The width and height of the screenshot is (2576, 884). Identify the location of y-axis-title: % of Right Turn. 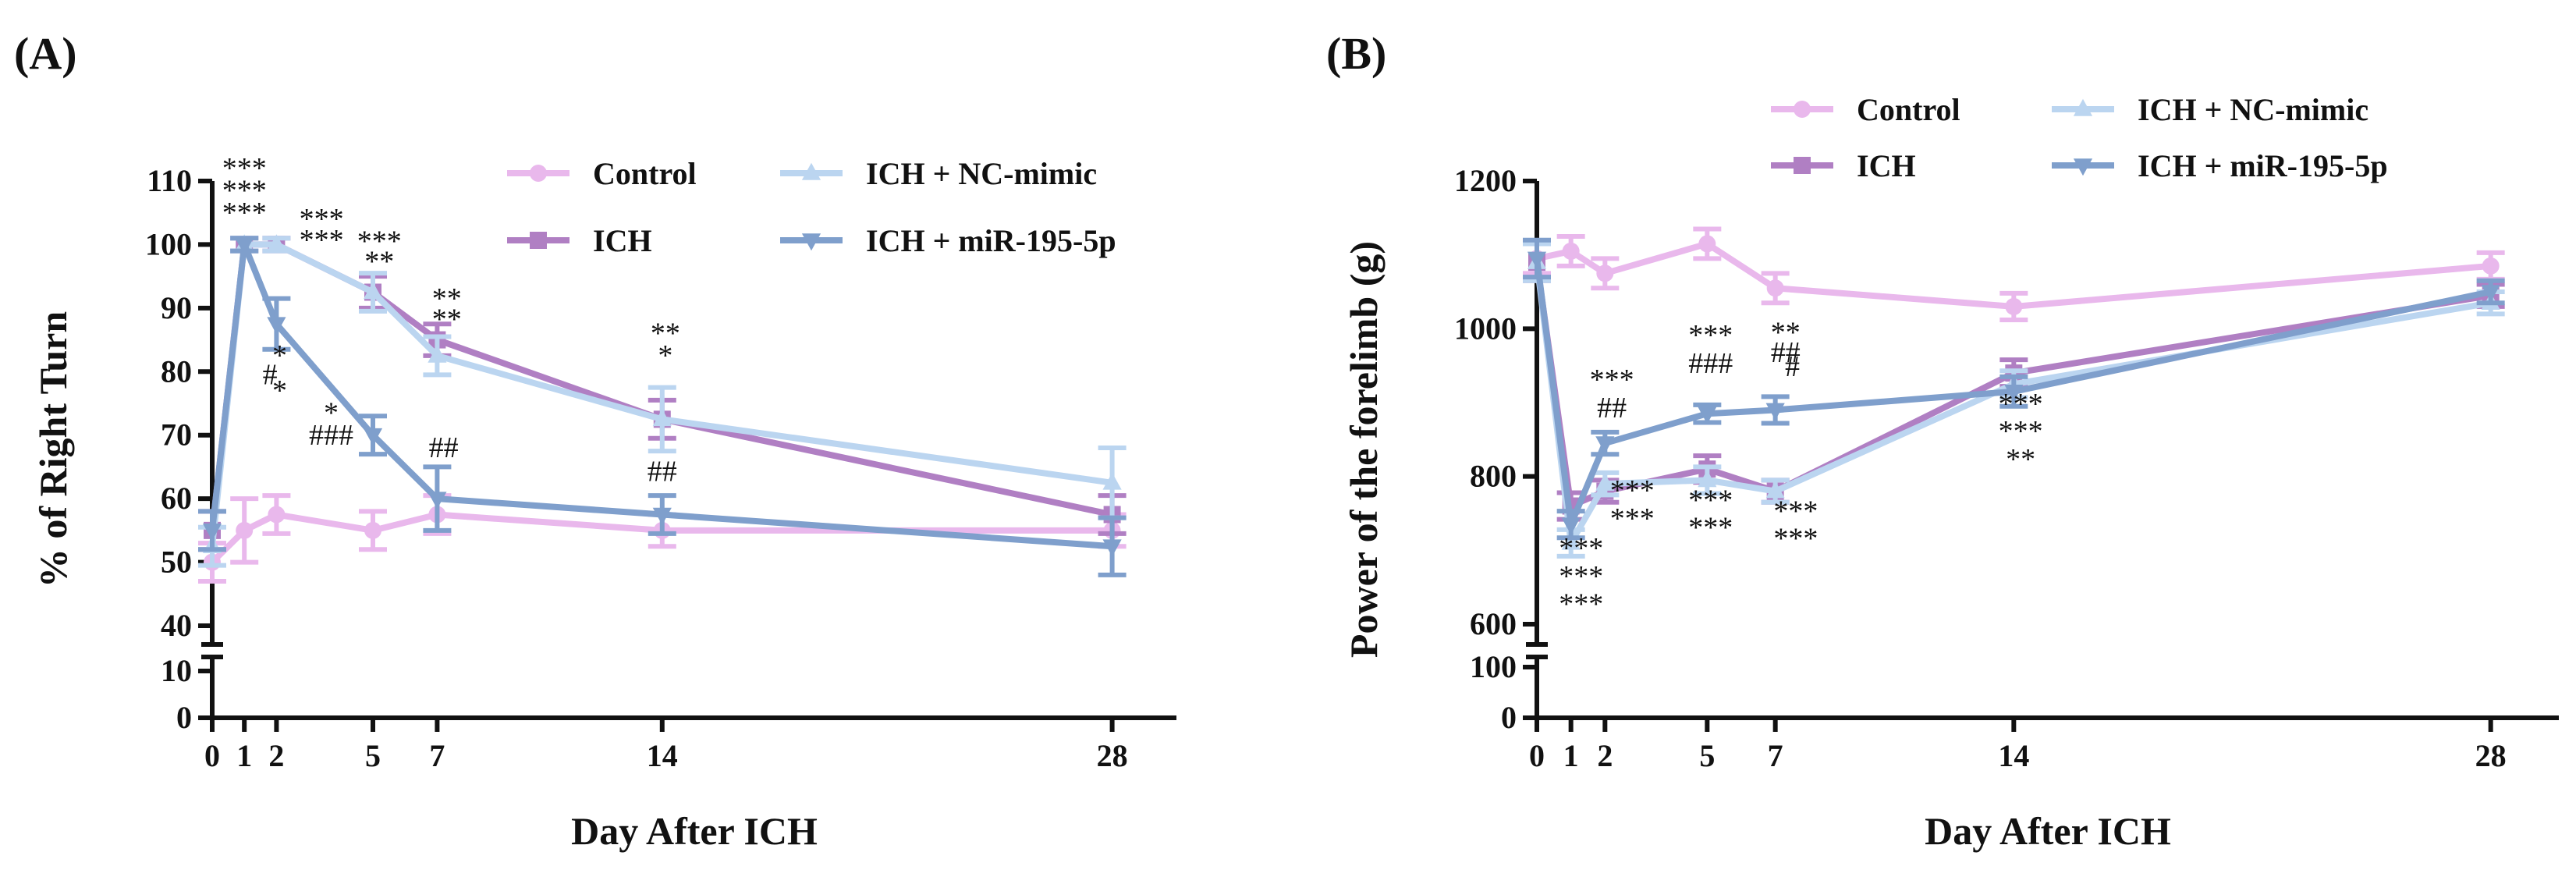
(53, 449).